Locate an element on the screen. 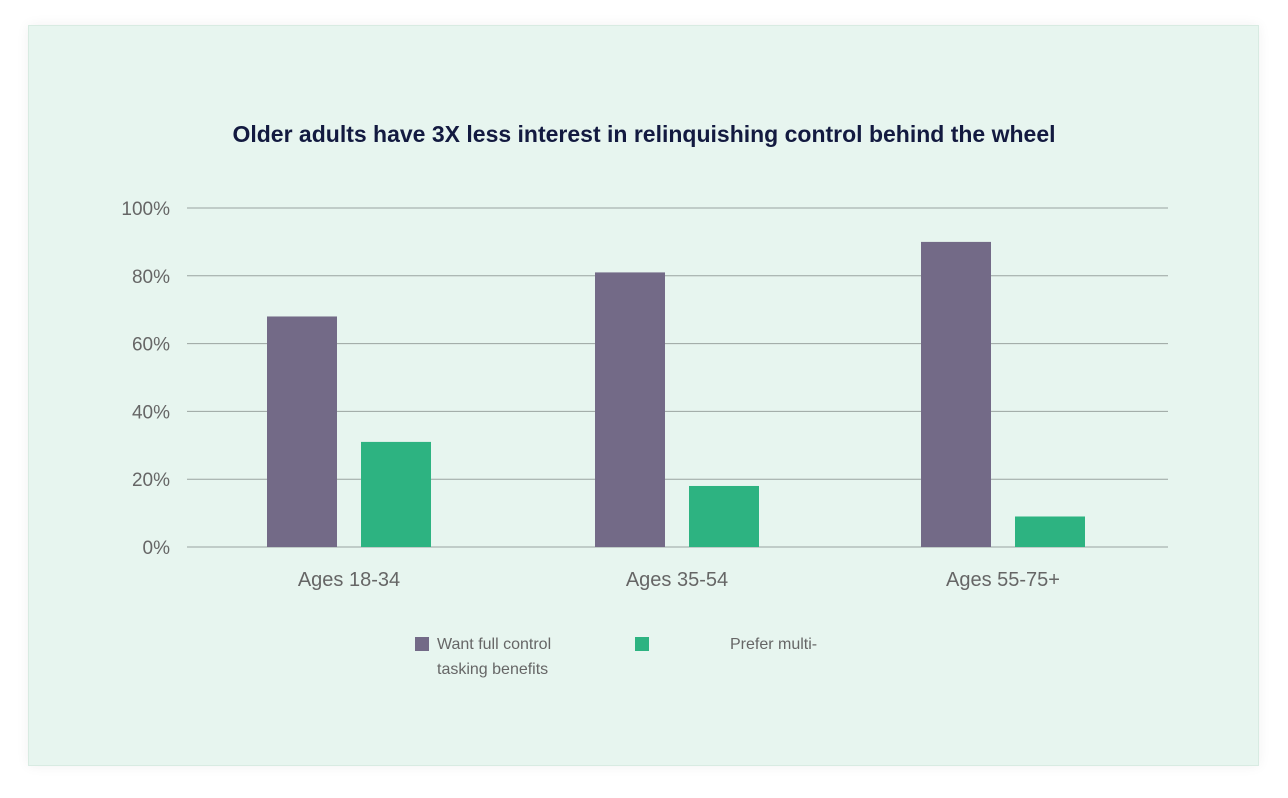 The height and width of the screenshot is (798, 1288). y-tick-label: 0% is located at coordinates (157, 548).